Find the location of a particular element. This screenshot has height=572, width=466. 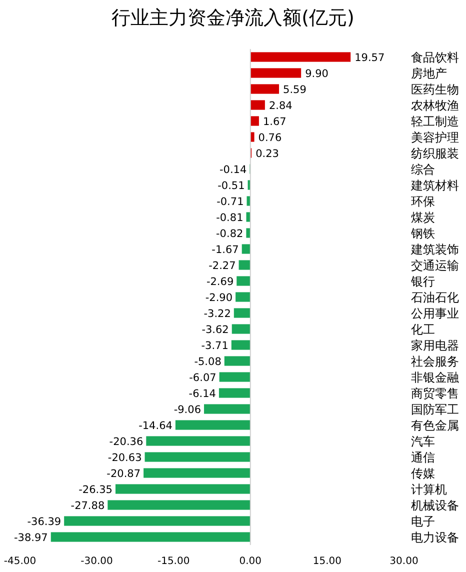

y-tick-label: 非银金融 is located at coordinates (435, 377).